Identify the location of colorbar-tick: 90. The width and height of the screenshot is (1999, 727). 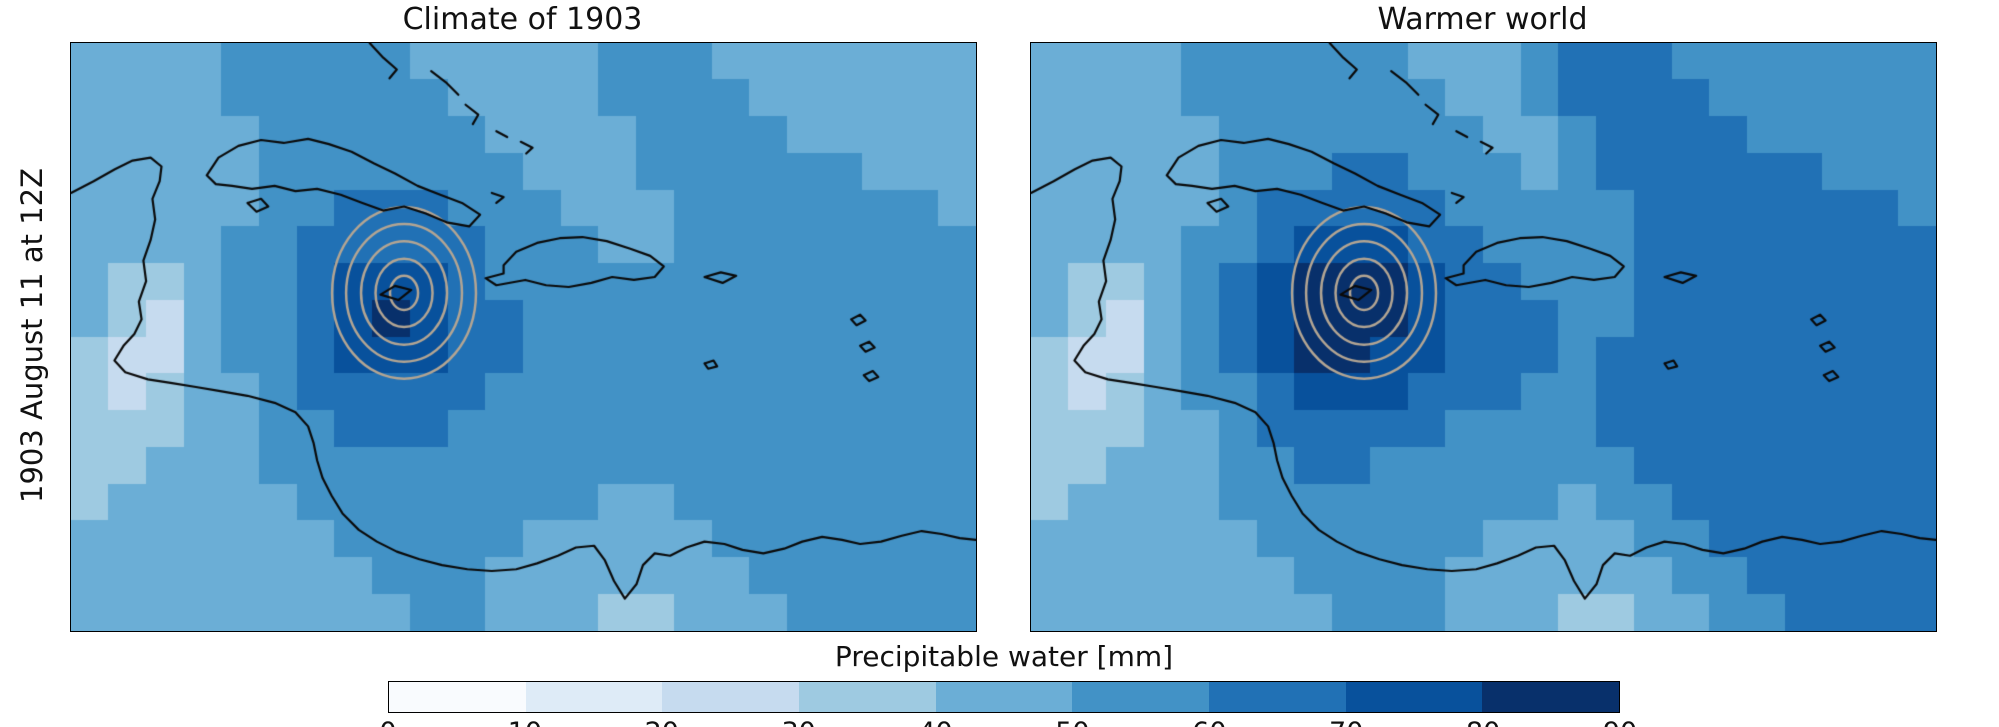
(1620, 722).